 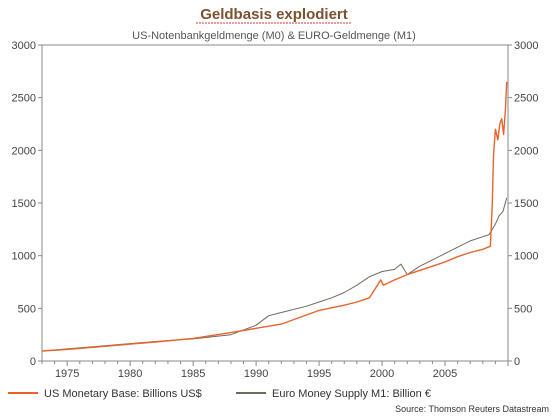 What do you see at coordinates (24, 257) in the screenshot?
I see `y-tick-label-left: 1000` at bounding box center [24, 257].